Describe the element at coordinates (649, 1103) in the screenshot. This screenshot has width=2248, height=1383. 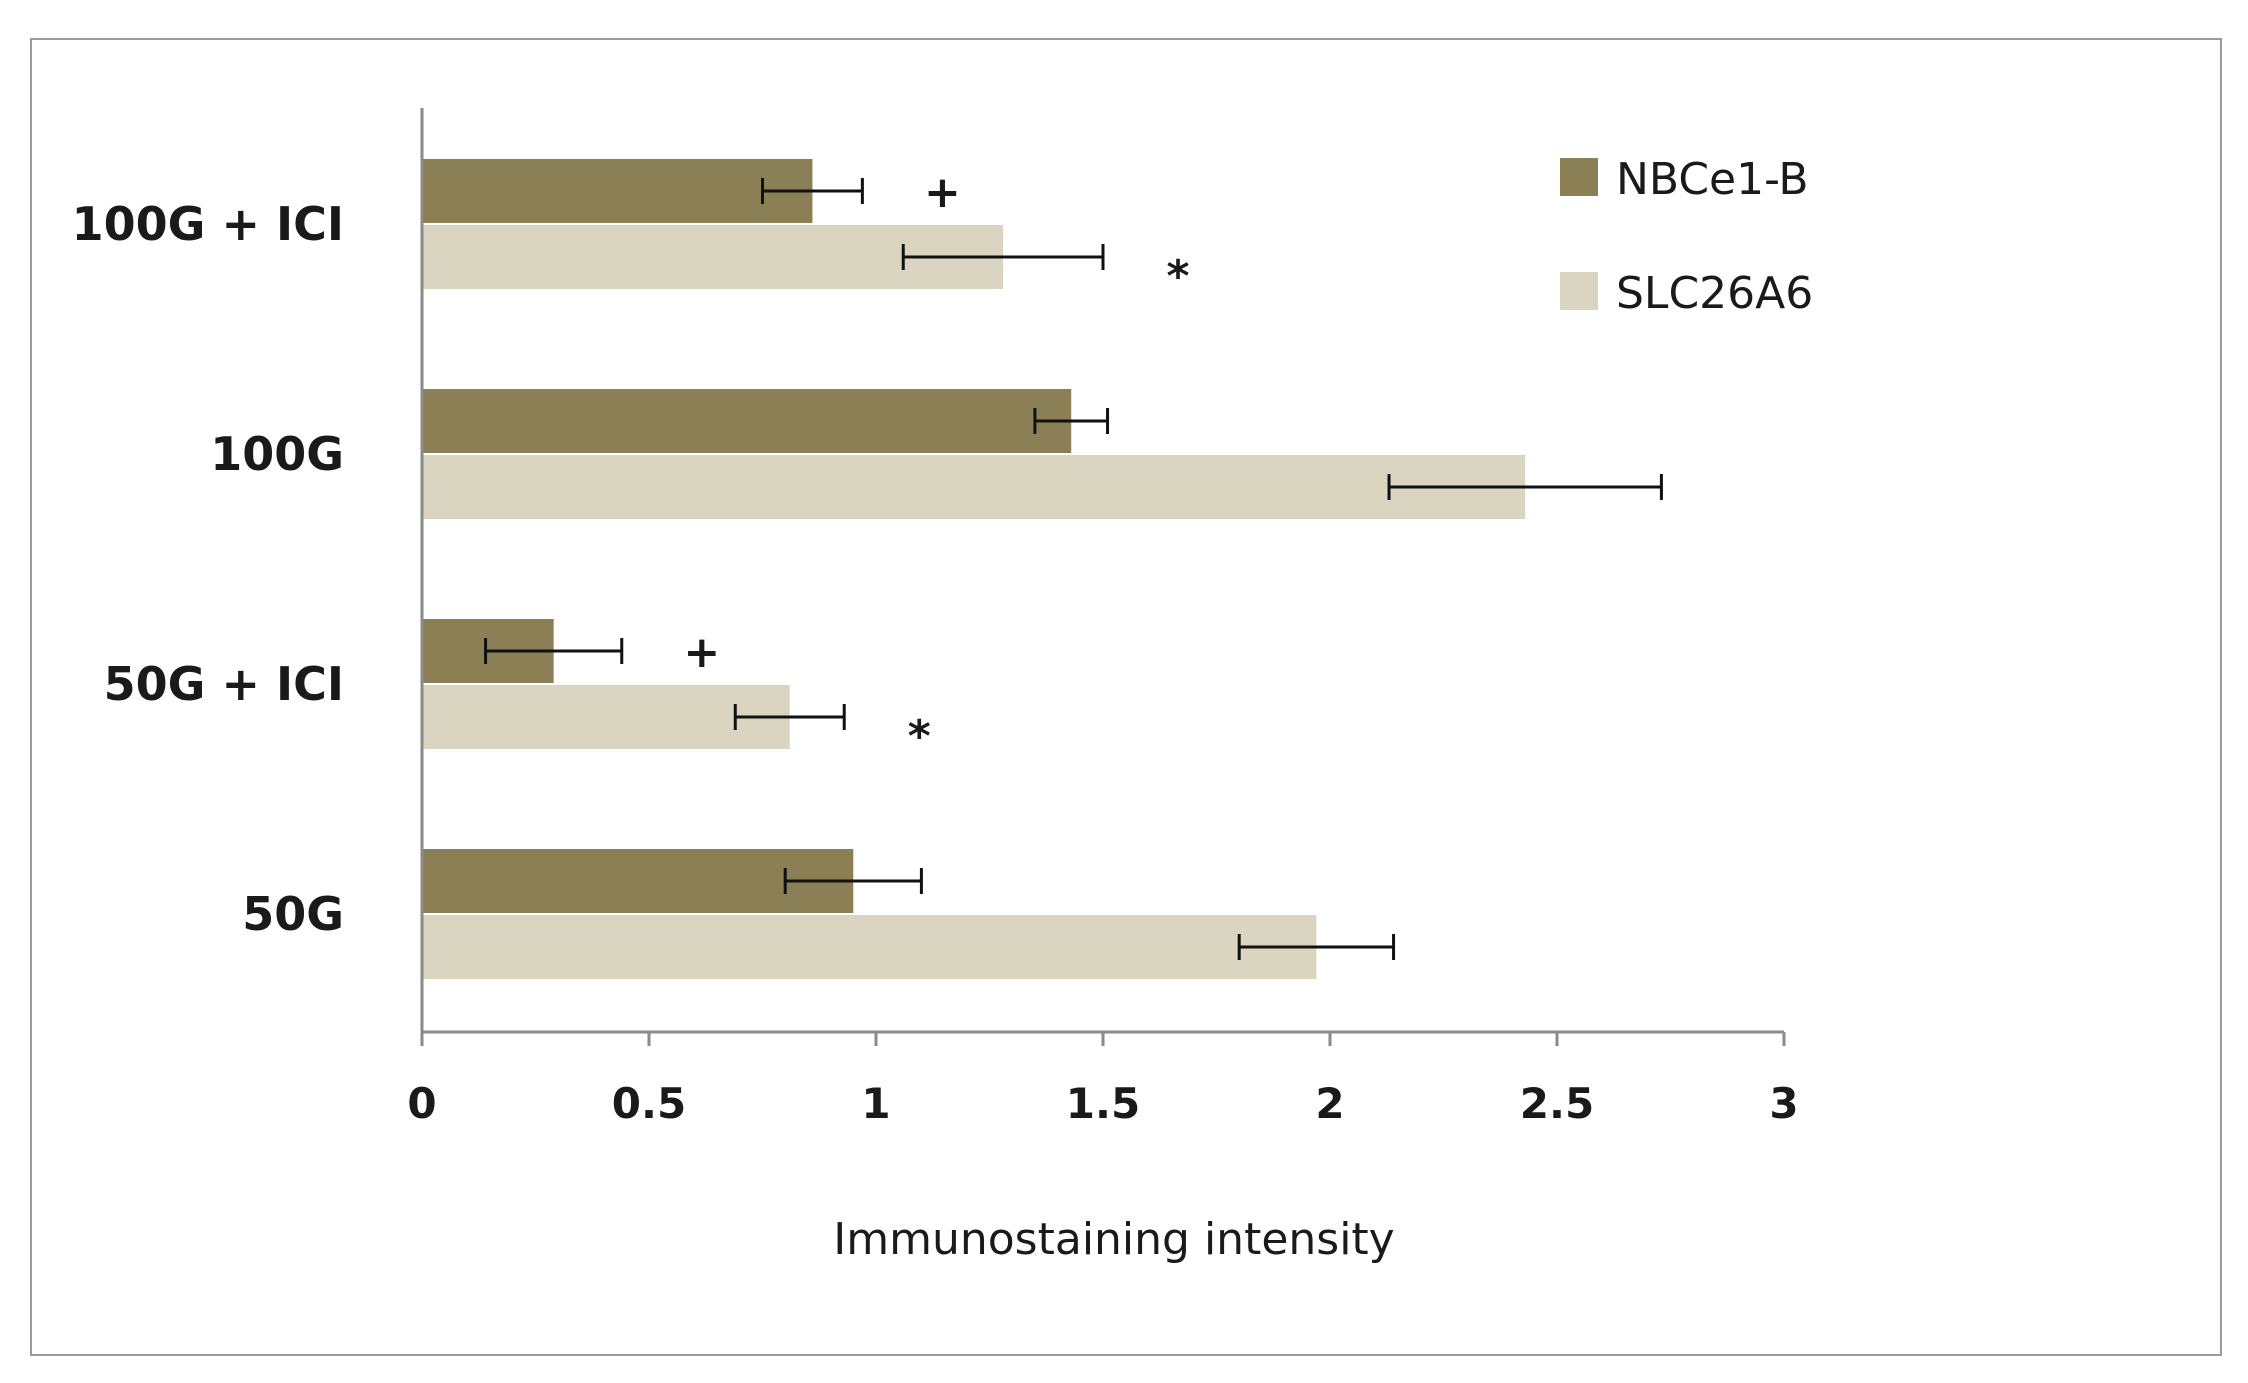
I see `x-tick-label-1: 0.5` at that location.